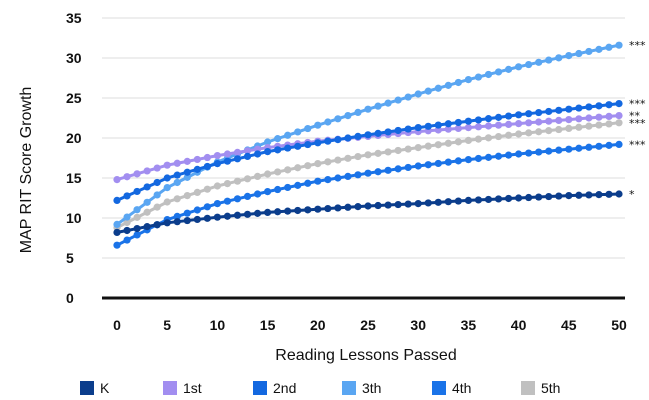 Image resolution: width=649 pixels, height=400 pixels. I want to click on legend-item-5th: 5th, so click(540, 388).